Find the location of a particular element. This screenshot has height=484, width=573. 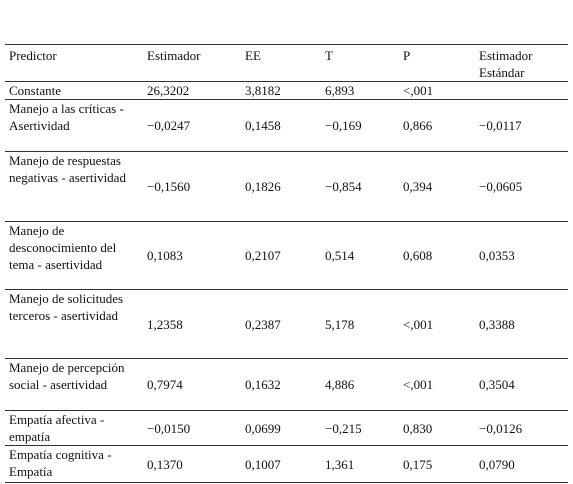

value-cell: 0,0353 is located at coordinates (521, 255).